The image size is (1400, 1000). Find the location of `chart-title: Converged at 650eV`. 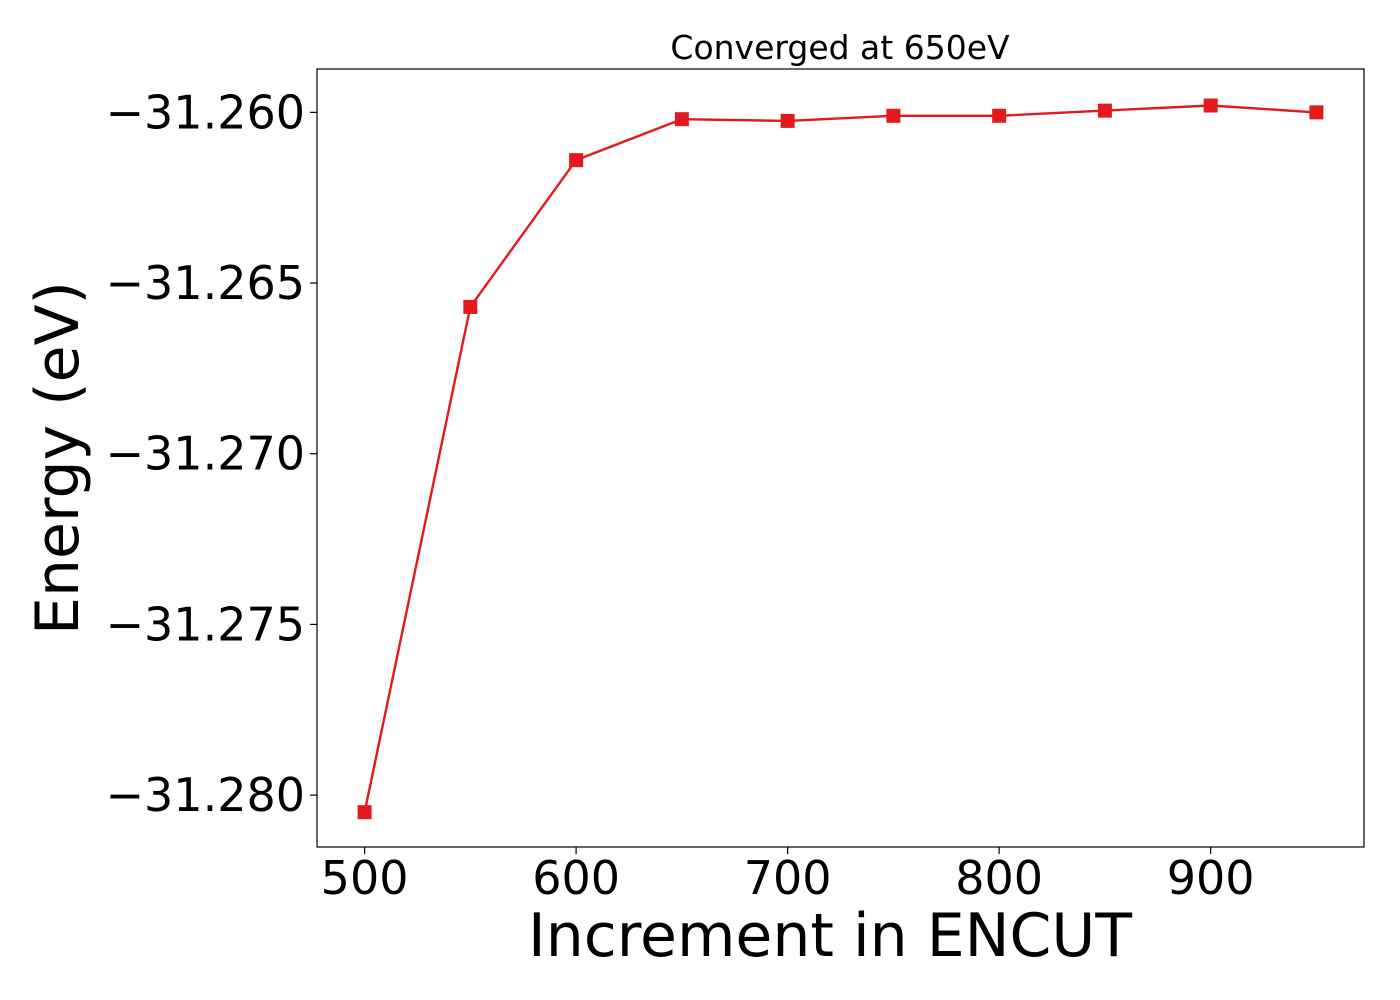

chart-title: Converged at 650eV is located at coordinates (840, 47).